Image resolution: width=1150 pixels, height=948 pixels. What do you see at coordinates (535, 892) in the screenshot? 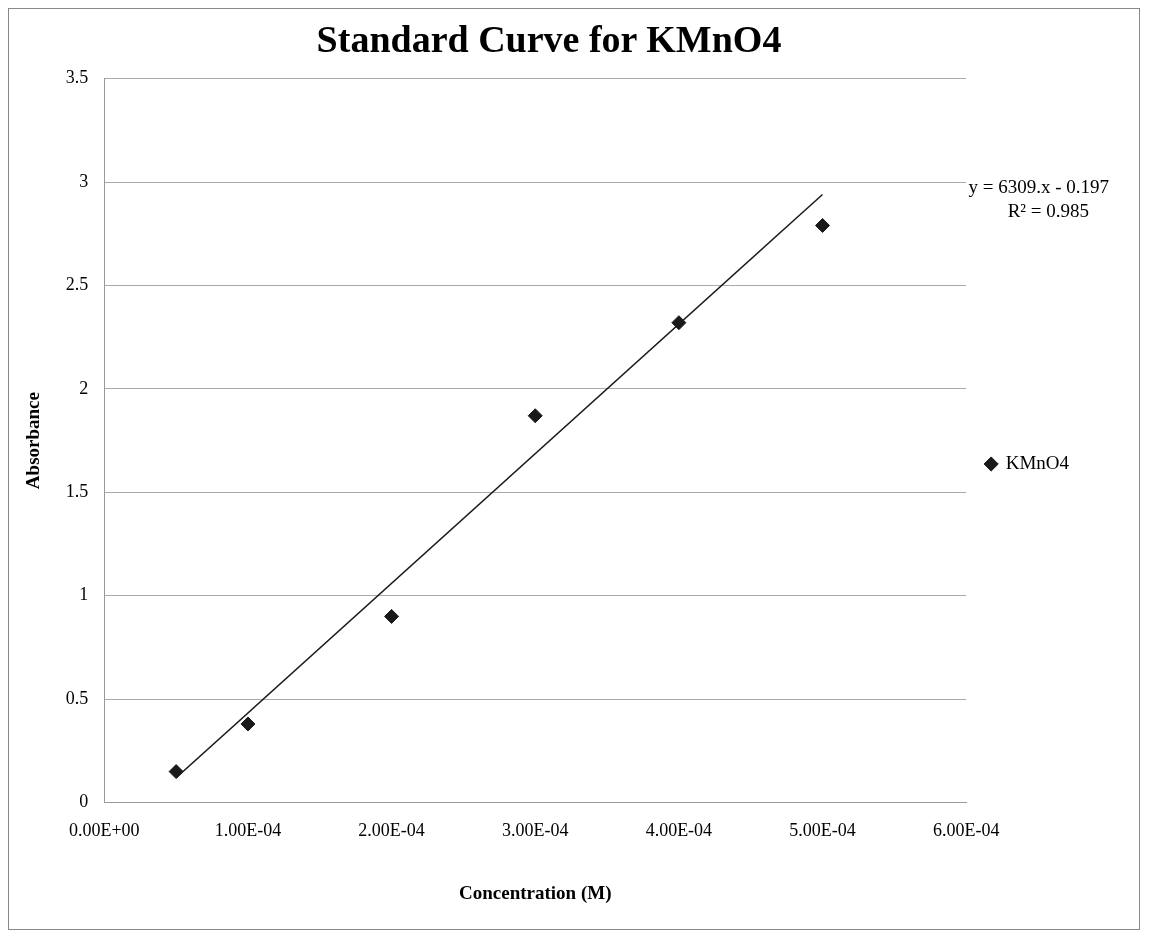
I see `x-axis-title: Concentration (M)` at bounding box center [535, 892].